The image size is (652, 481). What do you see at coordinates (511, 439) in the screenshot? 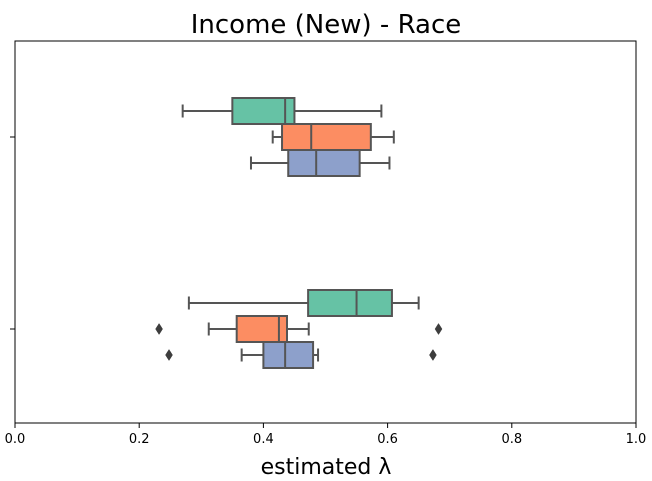
I see `x-tick-label: 0.8` at bounding box center [511, 439].